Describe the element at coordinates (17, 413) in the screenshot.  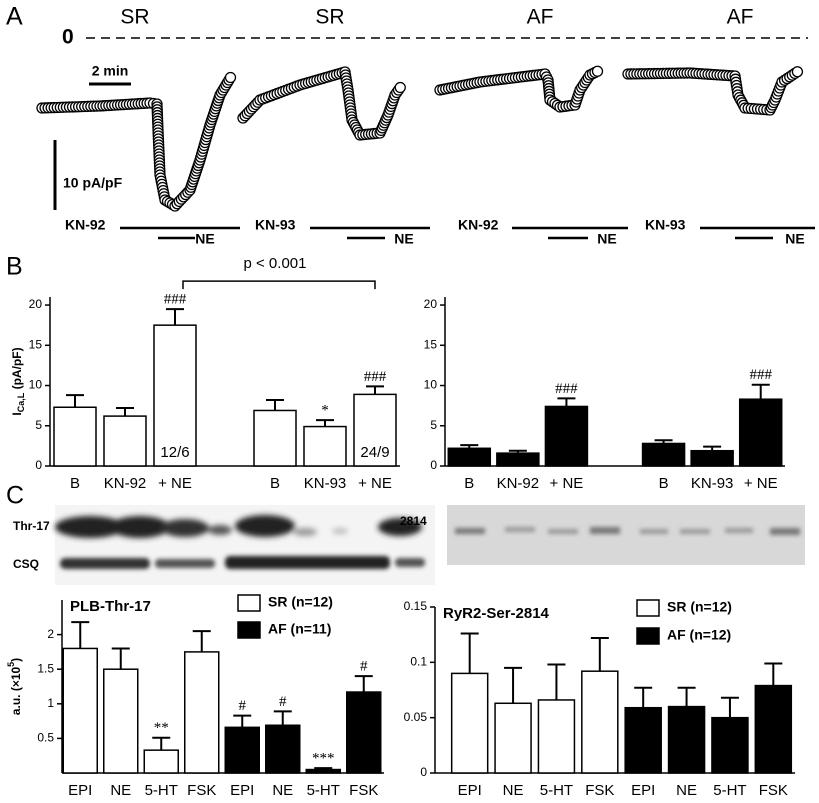
I see `y-axis-label-part: I` at that location.